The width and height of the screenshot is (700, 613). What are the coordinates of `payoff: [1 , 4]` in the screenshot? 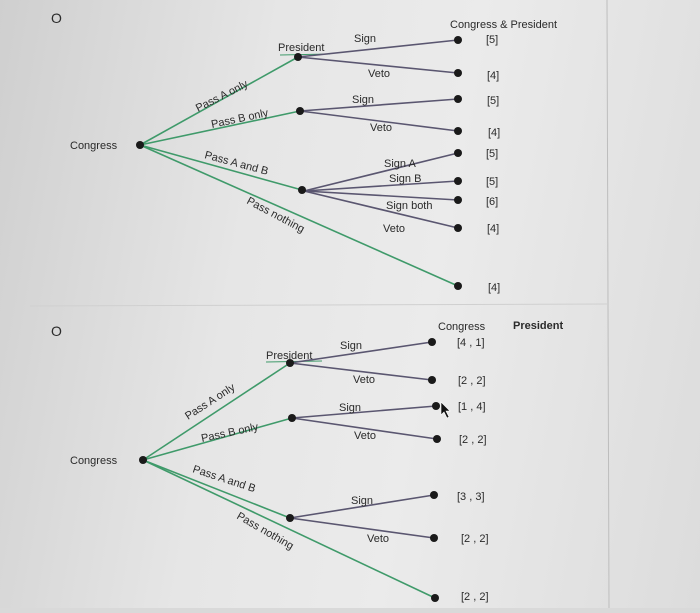 It's located at (472, 407).